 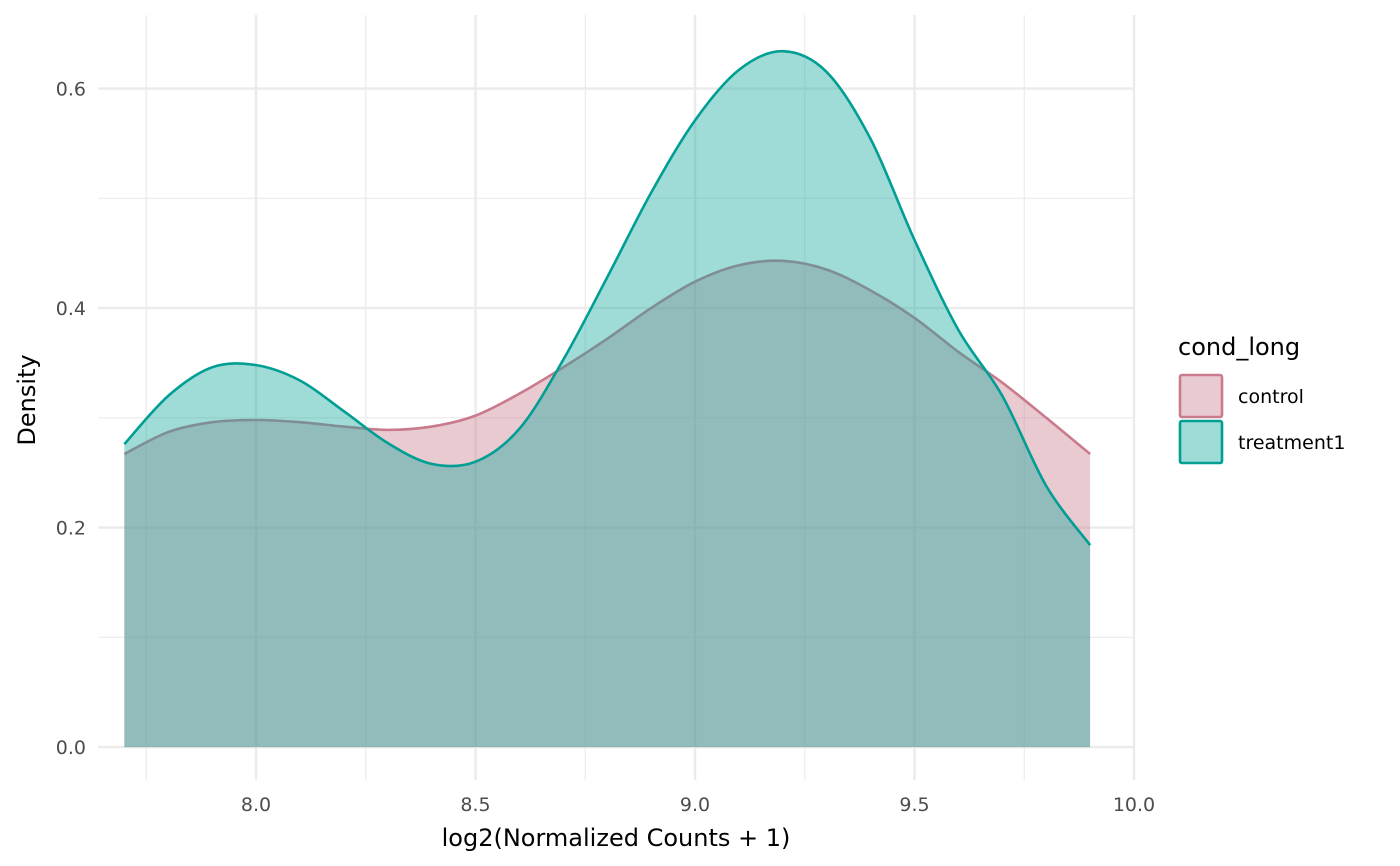 I want to click on x-tick-label: 9.5, so click(x=914, y=805).